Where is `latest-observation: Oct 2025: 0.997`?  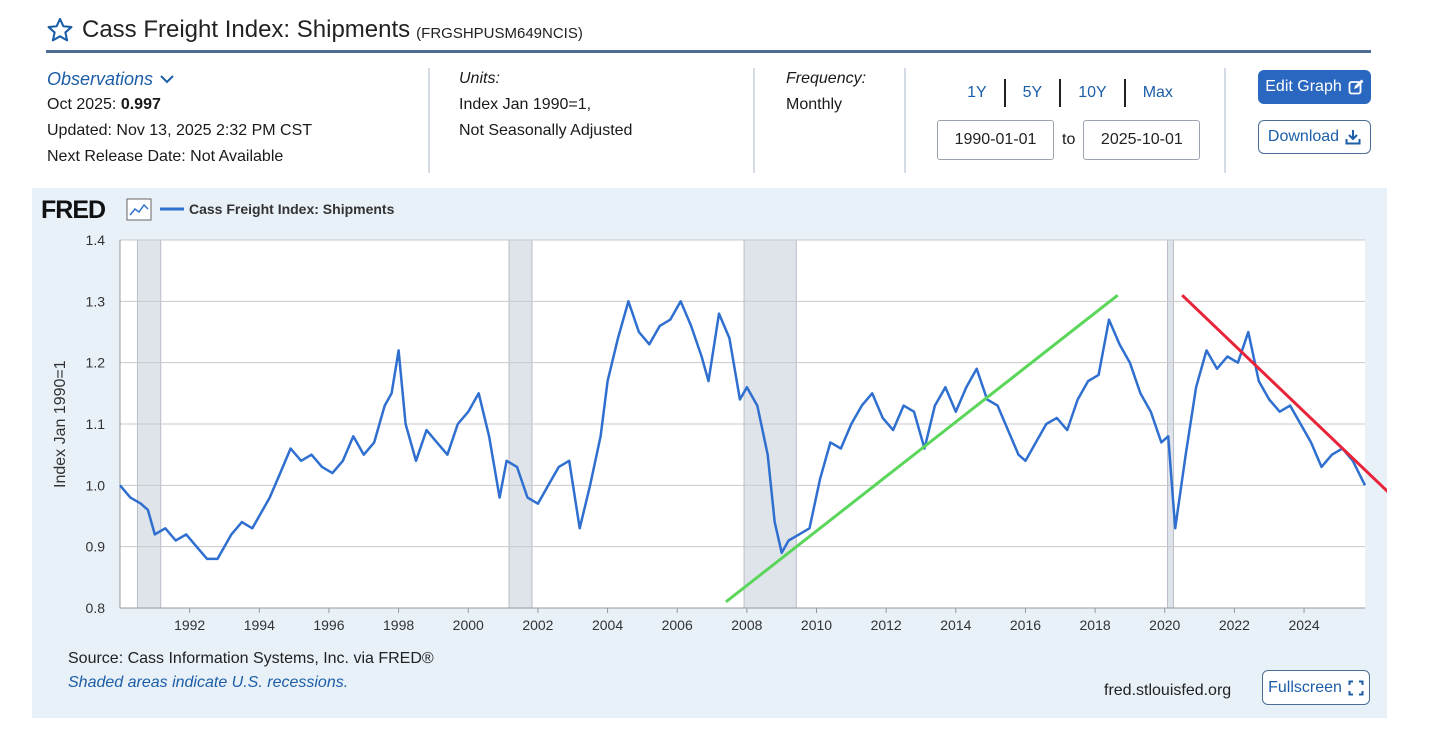 latest-observation: Oct 2025: 0.997 is located at coordinates (232, 105).